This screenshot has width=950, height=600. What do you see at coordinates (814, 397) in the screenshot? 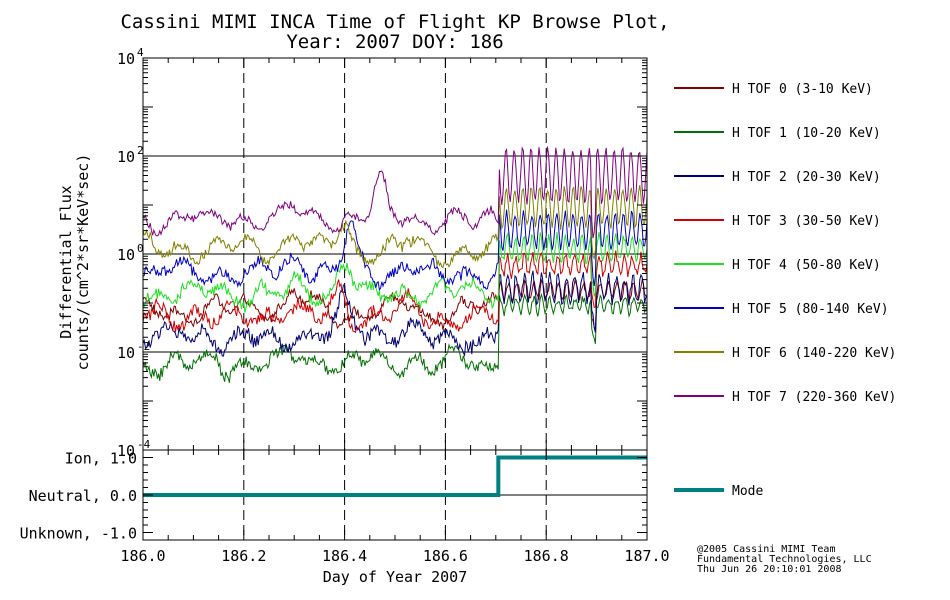
I see `legend-label: H TOF 7 (220-360 KeV)` at bounding box center [814, 397].